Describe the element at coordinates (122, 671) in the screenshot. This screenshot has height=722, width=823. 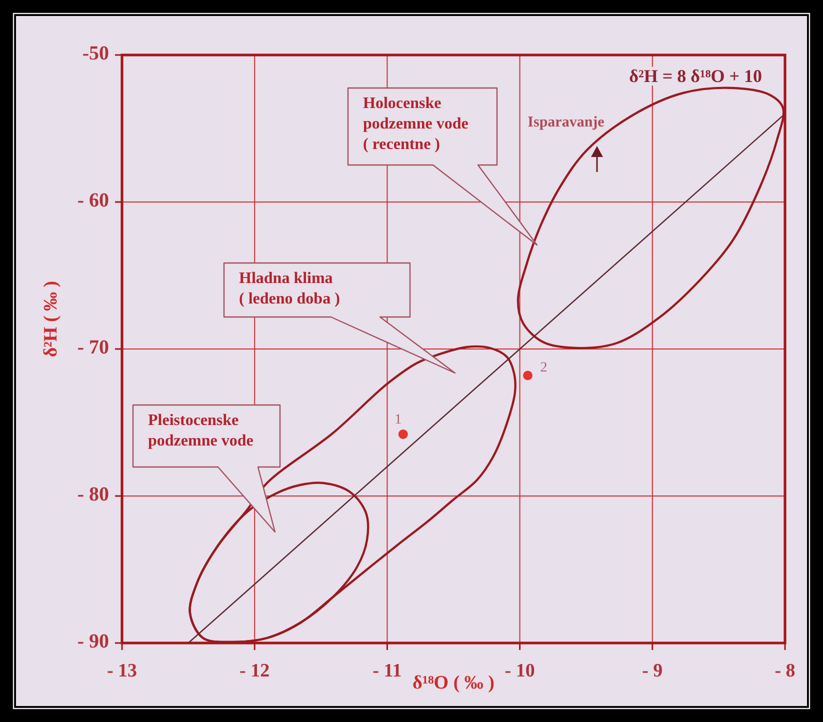
I see `x-tick-label: - 13` at that location.